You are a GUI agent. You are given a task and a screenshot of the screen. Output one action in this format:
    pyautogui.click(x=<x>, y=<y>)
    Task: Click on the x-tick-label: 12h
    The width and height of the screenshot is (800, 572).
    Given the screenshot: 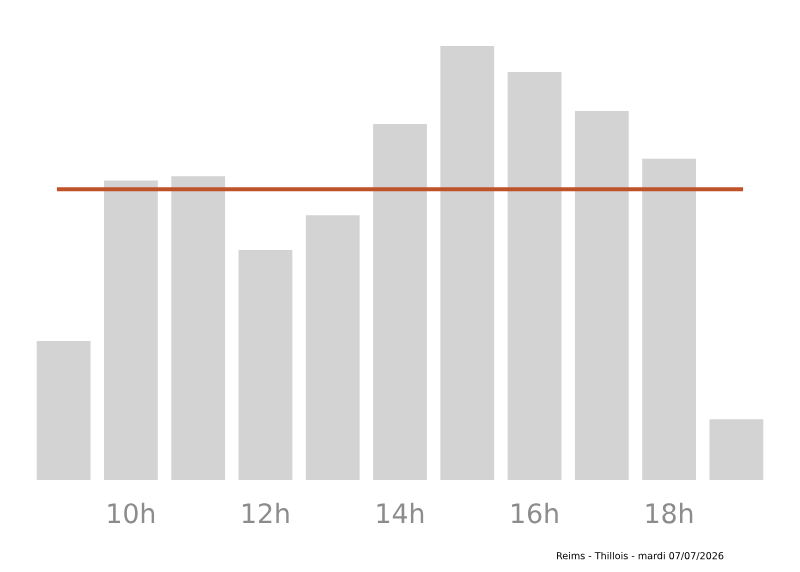 What is the action you would take?
    pyautogui.click(x=265, y=513)
    